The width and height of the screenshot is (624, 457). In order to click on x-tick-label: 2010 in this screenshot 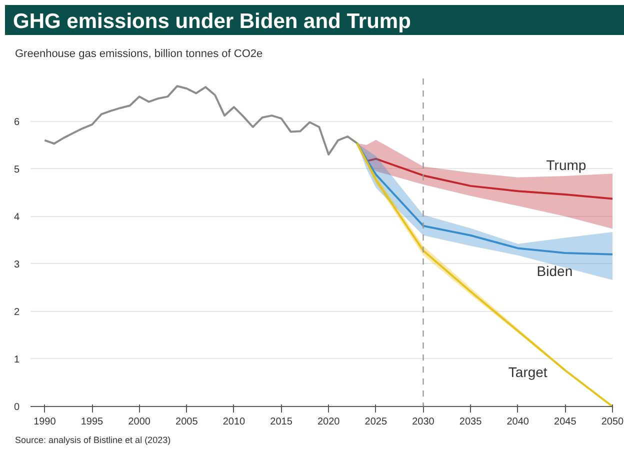, I will do `click(234, 422)`.